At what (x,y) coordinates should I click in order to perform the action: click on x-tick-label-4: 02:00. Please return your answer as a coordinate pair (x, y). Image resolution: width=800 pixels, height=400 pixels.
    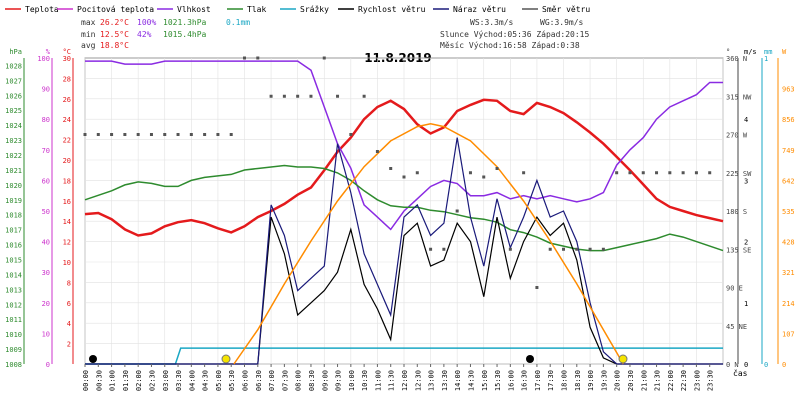
    Looking at the image, I should click on (139, 380).